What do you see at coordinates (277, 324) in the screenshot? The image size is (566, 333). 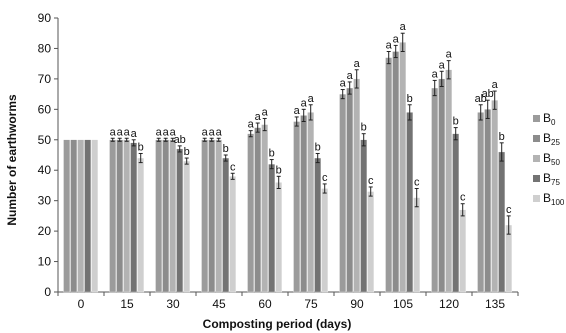 I see `x-axis-title: Composting period (days)` at bounding box center [277, 324].